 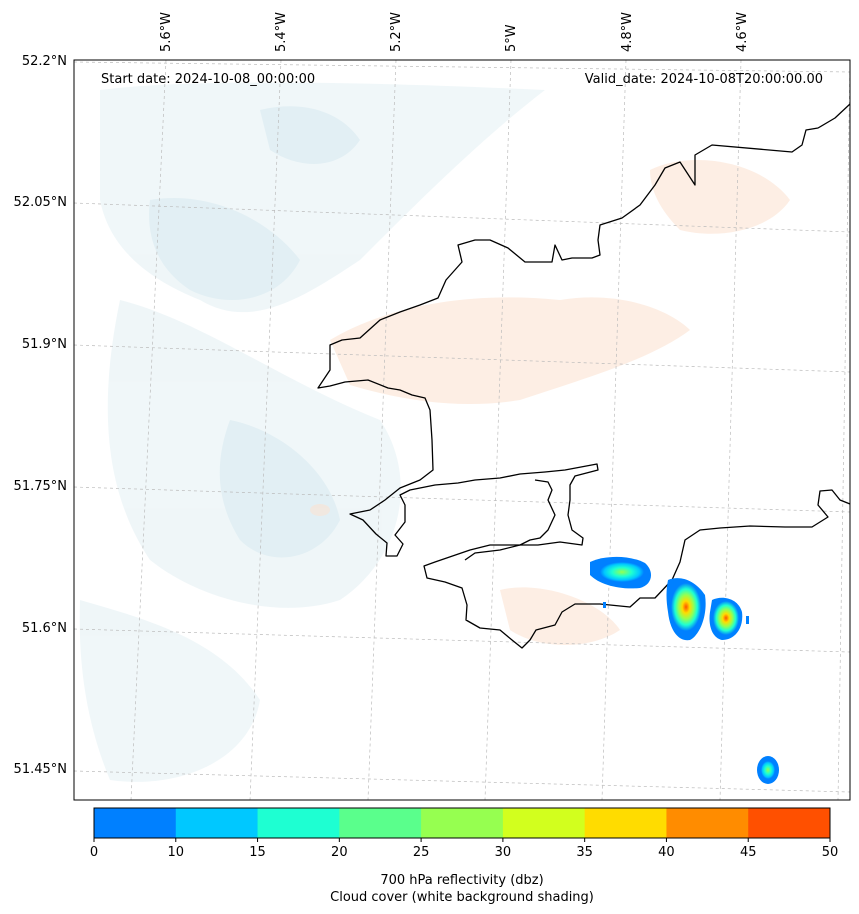 I want to click on lat-label-51-9n: 51.9°N, so click(x=44, y=344).